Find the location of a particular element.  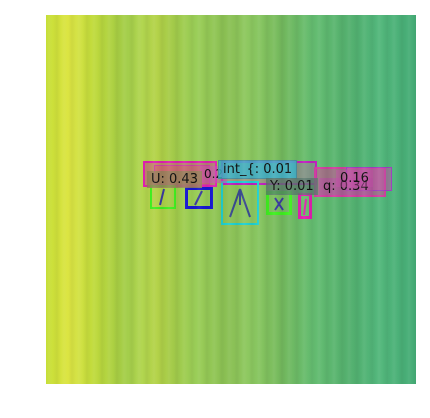

object-glyph-lime is located at coordinates (279, 204).